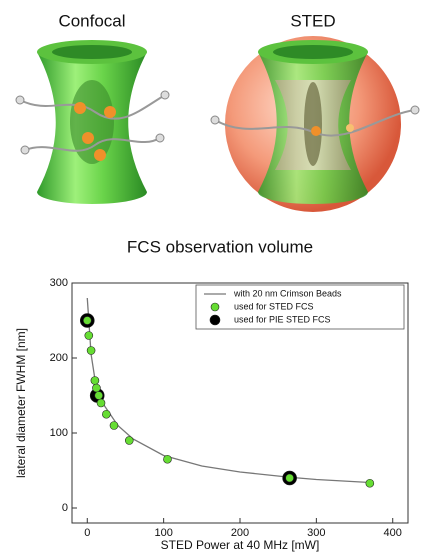  I want to click on y-axis-label: lateral diameter FWHM [nm], so click(21, 403).